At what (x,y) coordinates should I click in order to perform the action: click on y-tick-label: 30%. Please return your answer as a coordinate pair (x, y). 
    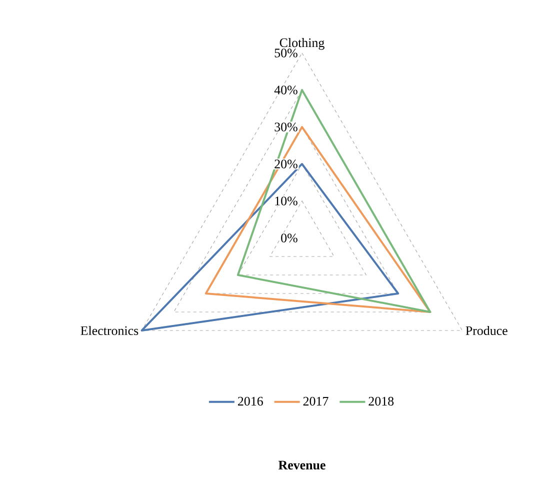
    Looking at the image, I should click on (286, 127).